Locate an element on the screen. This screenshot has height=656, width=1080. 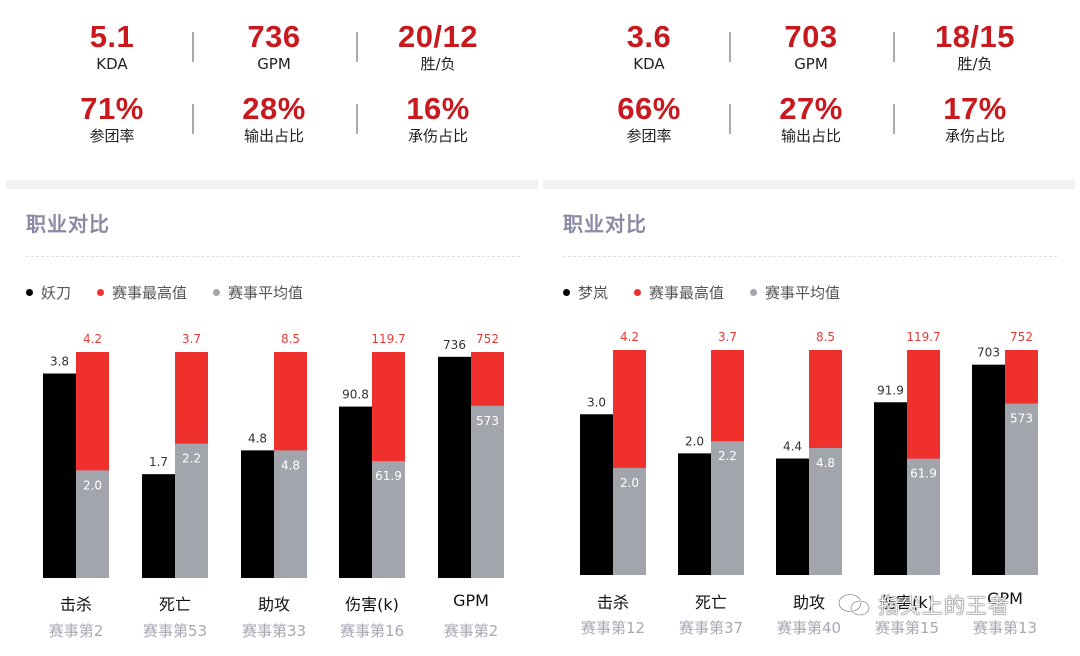
legend-label-max: 赛事最高值 is located at coordinates (150, 292).